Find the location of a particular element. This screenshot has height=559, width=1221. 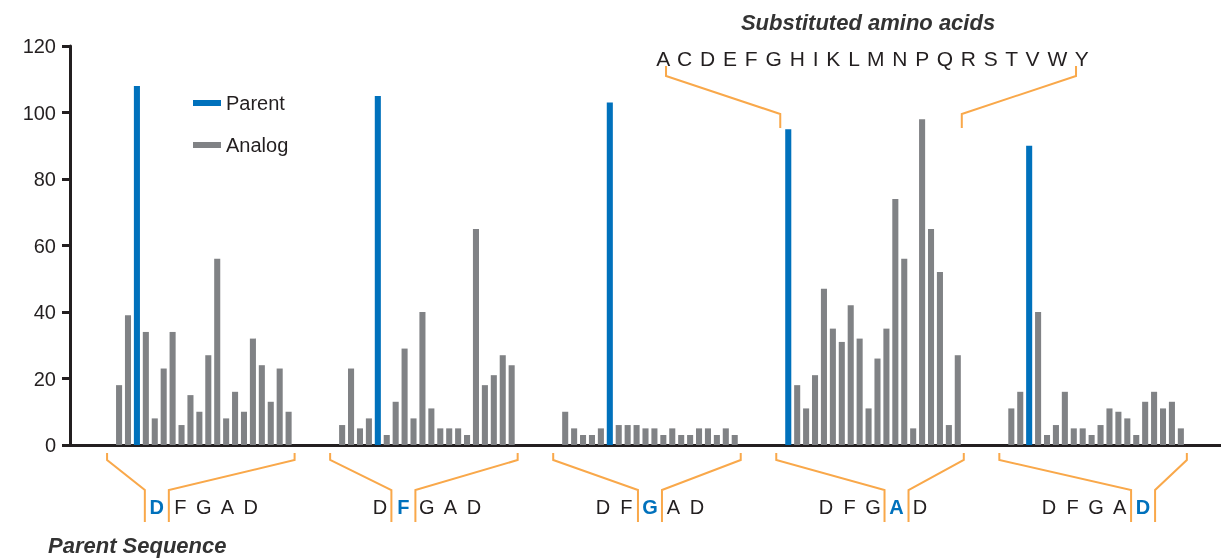

annotation: A C D E F G H I K L M N P Q R S T V W Y is located at coordinates (873, 58).